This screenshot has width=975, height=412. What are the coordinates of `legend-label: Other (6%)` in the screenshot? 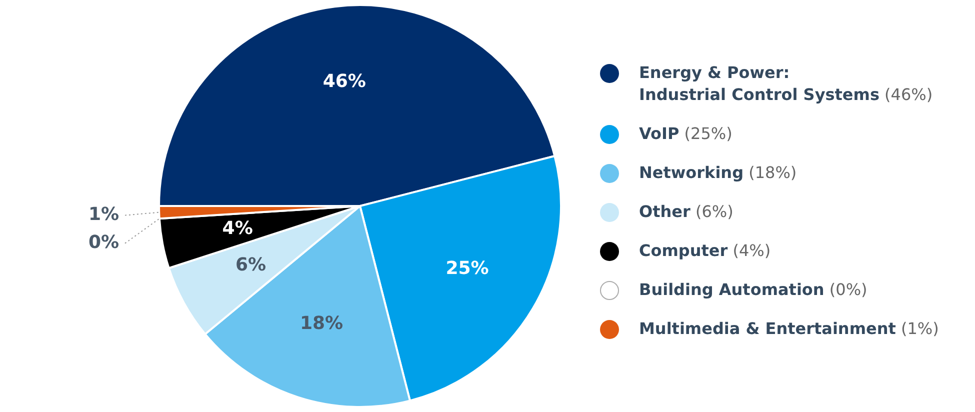 It's located at (686, 212).